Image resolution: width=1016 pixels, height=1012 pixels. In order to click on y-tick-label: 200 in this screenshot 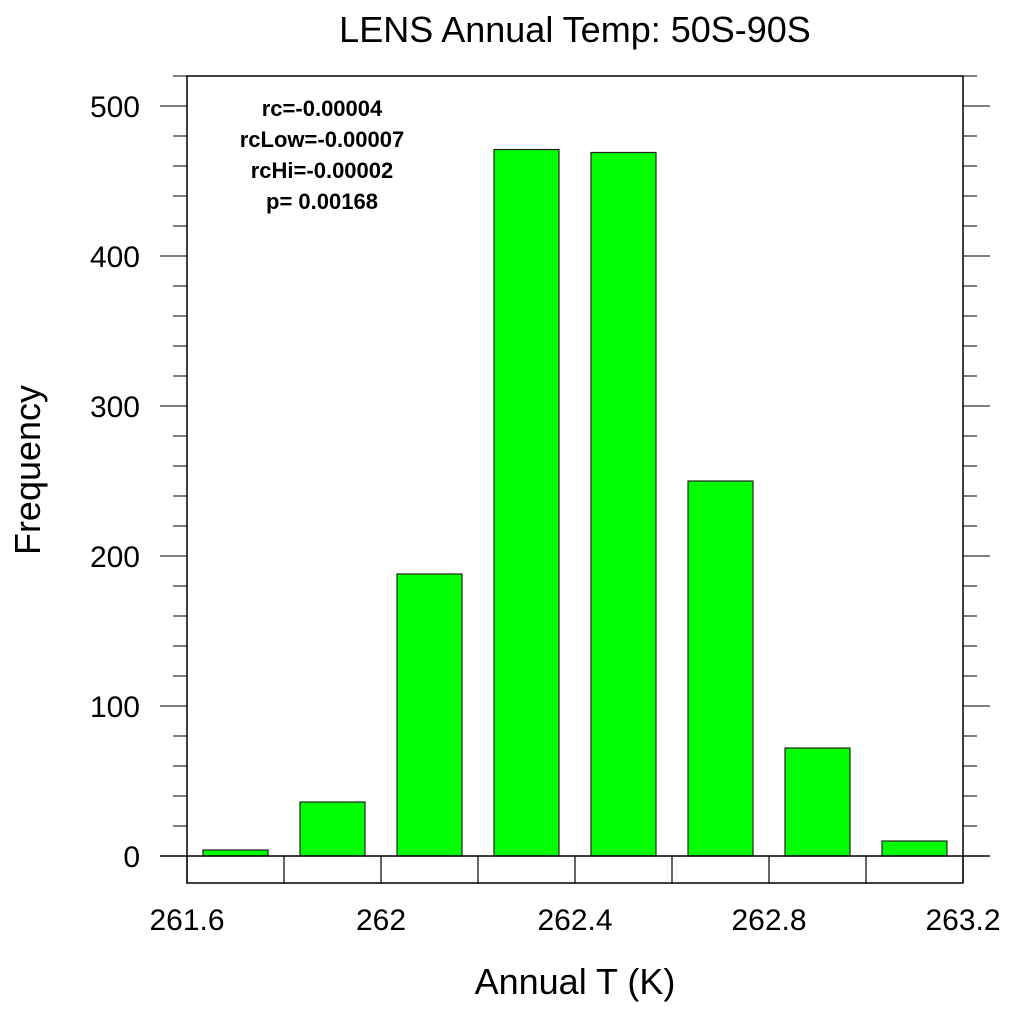, I will do `click(115, 557)`.